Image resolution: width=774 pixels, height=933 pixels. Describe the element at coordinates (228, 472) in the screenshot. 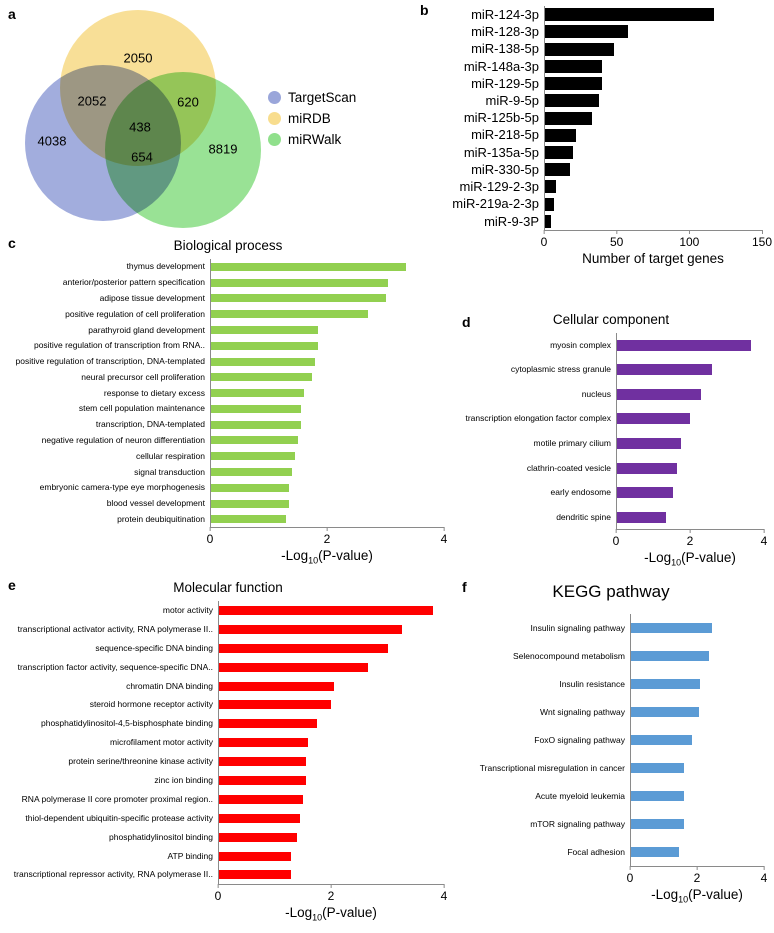

I see `chart-row: signal transduction` at that location.